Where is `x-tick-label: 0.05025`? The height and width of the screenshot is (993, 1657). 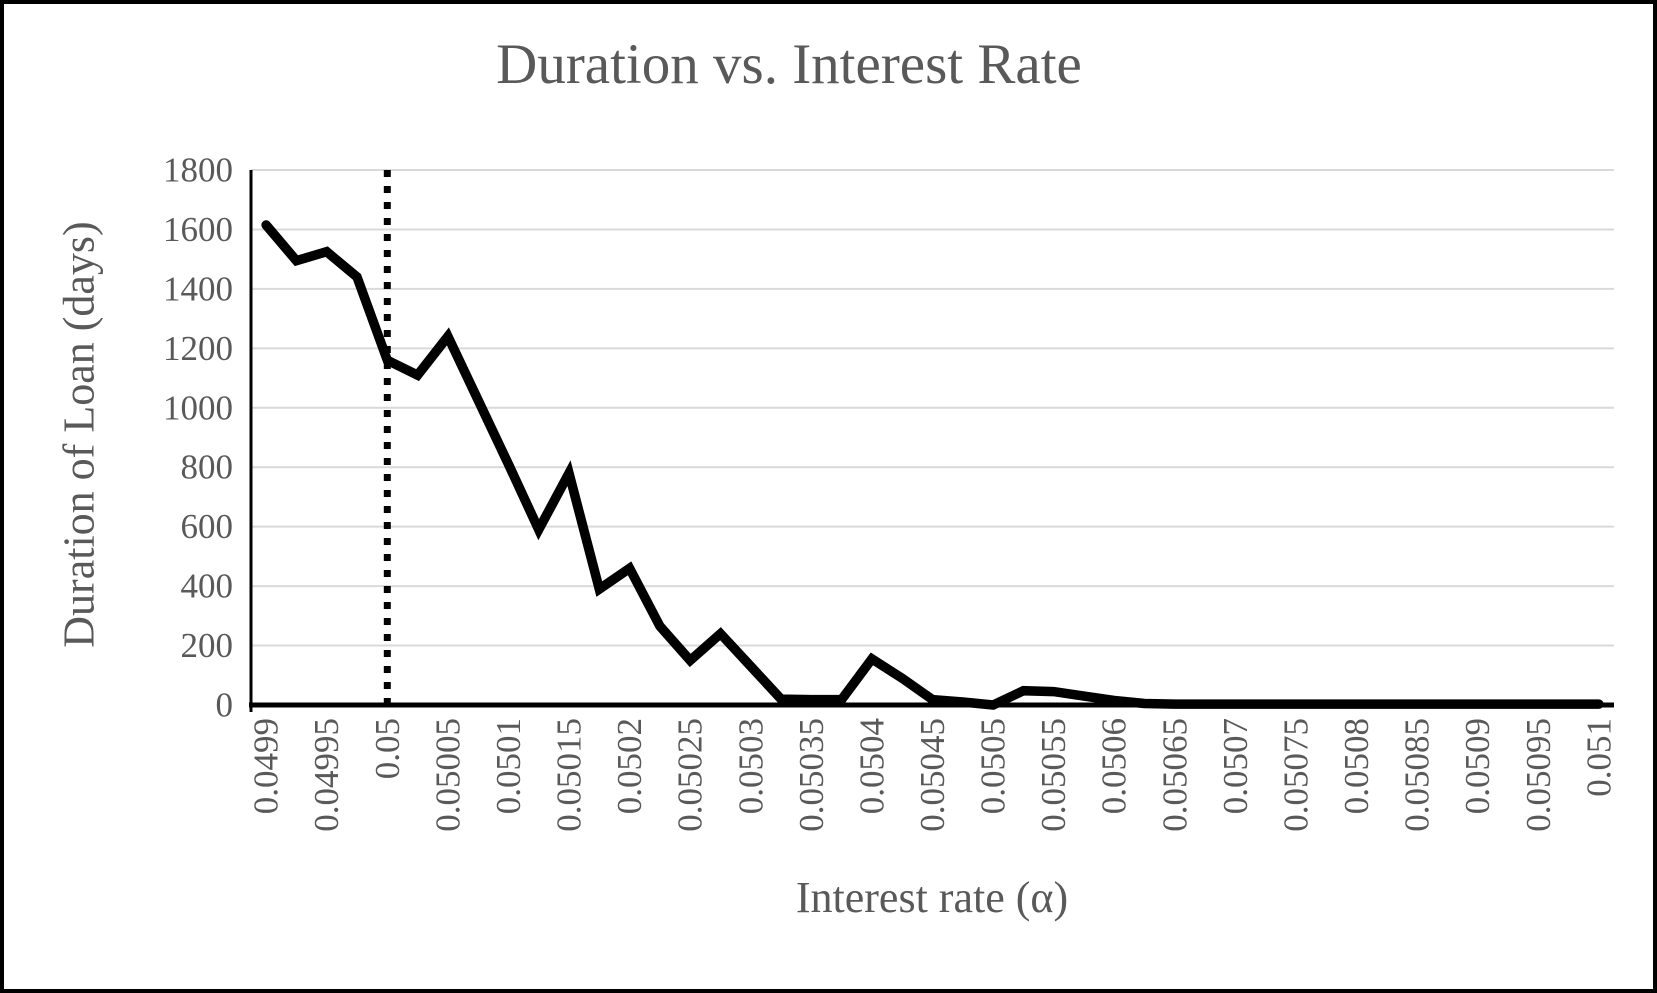 x-tick-label: 0.05025 is located at coordinates (690, 775).